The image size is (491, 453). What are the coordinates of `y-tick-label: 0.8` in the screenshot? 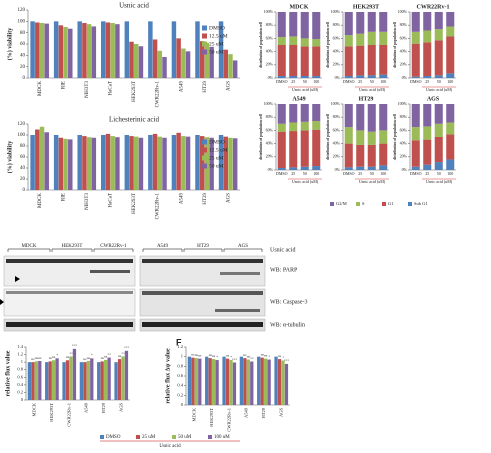 It's located at (180, 365).